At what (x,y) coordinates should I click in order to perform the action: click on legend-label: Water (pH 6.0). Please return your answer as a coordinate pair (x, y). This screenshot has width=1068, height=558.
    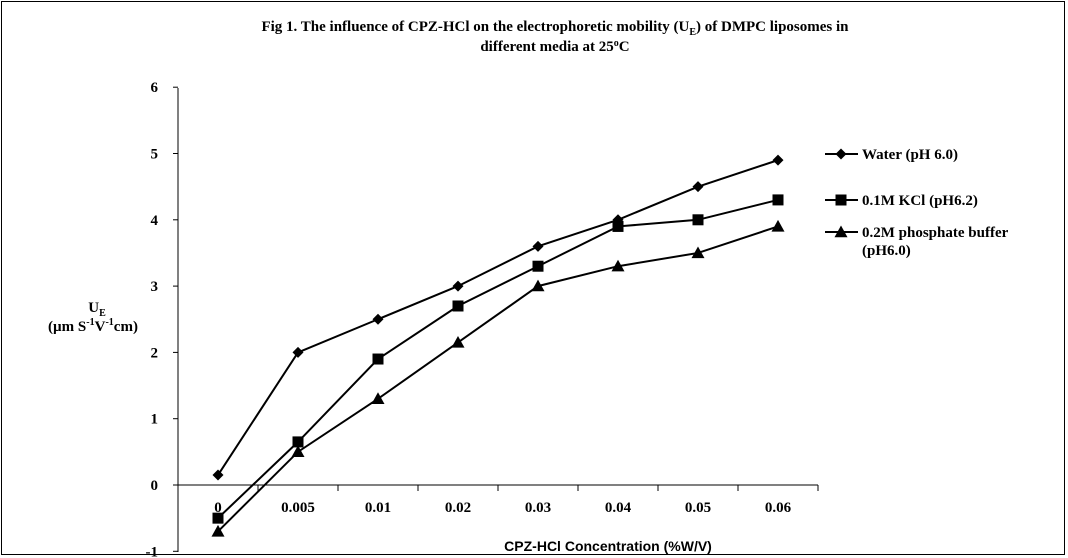
    Looking at the image, I should click on (910, 155).